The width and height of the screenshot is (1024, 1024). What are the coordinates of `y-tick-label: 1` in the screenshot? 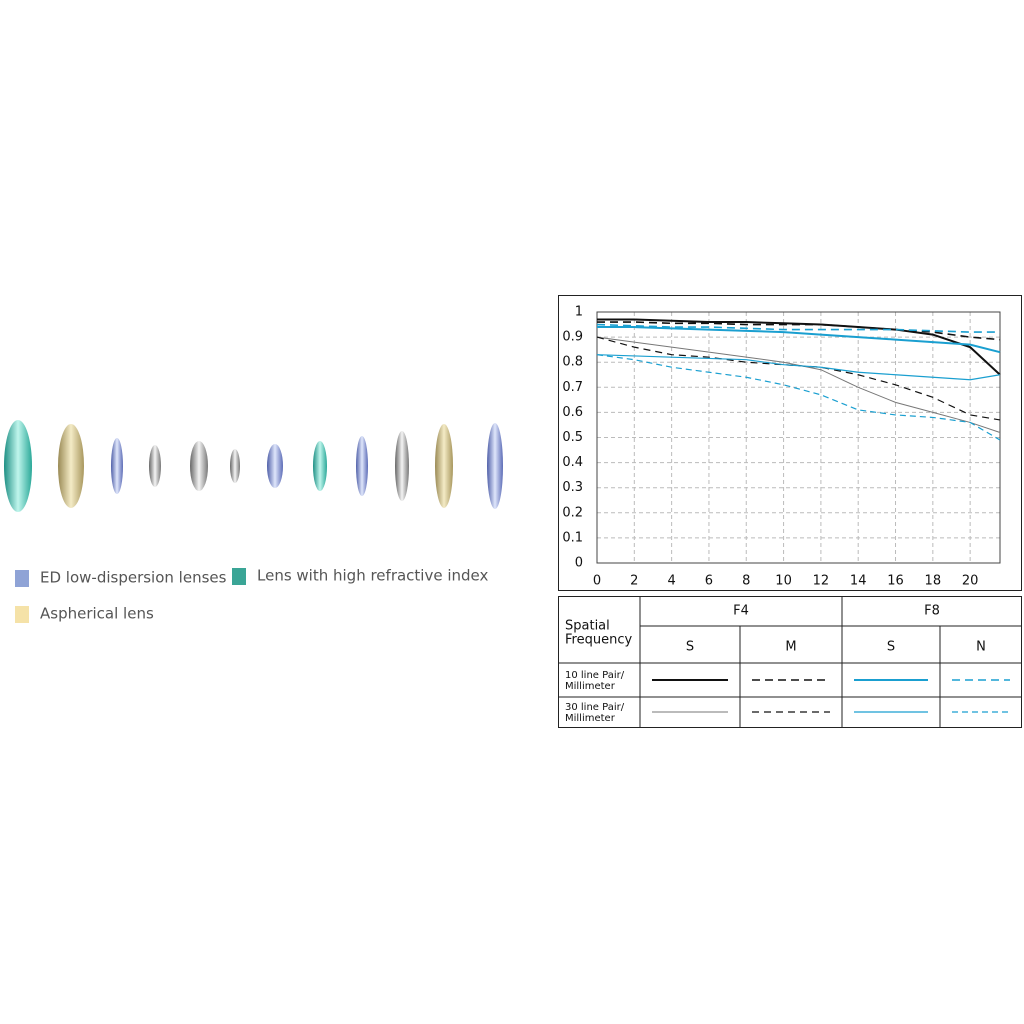 It's located at (579, 312).